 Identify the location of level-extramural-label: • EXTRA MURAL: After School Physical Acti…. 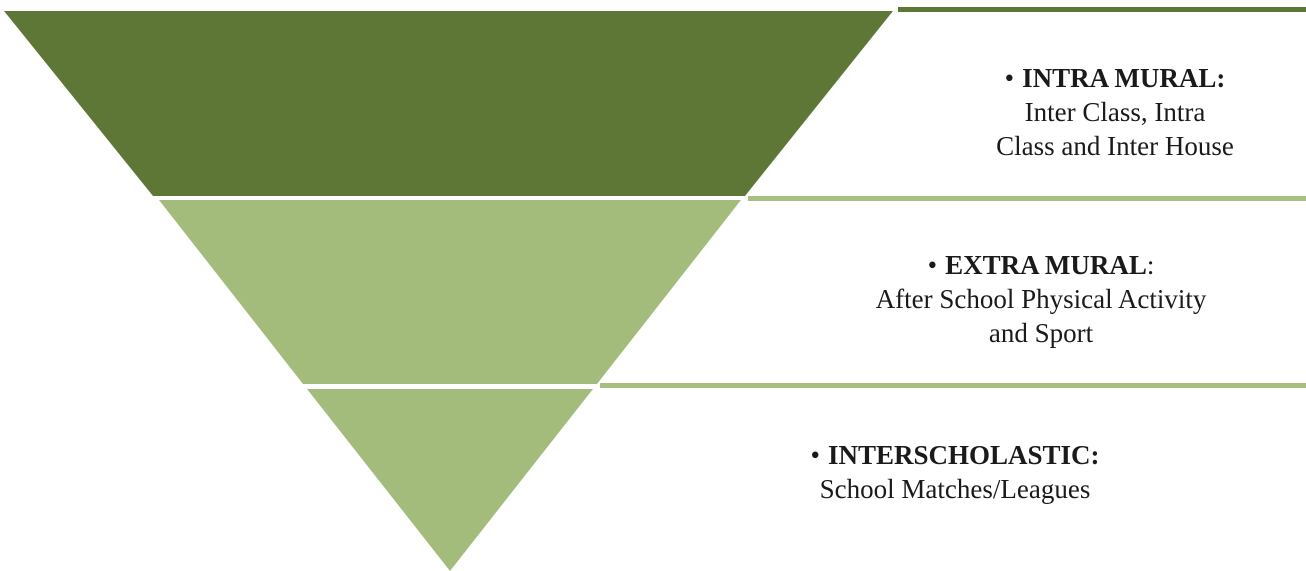
(1041, 299).